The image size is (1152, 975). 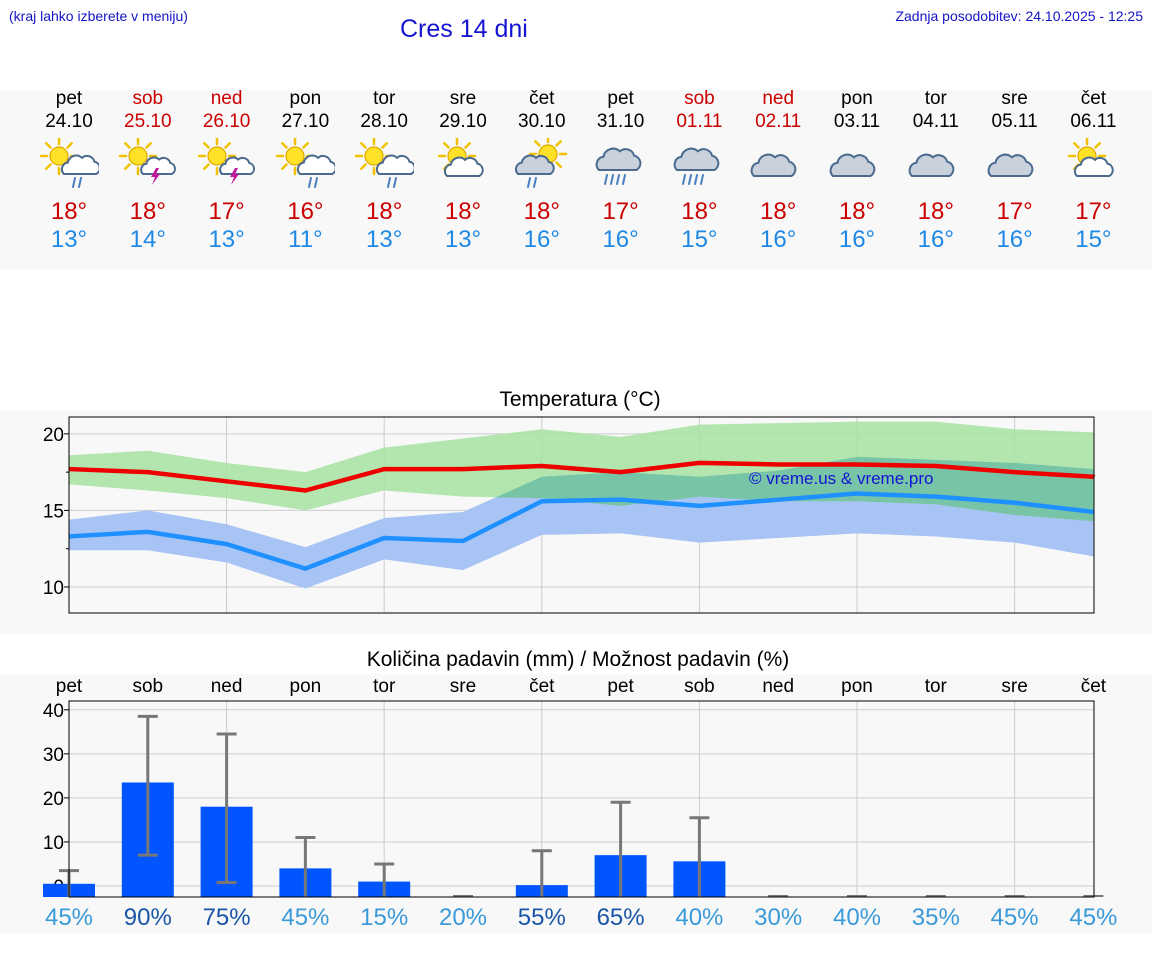 I want to click on day-date: 24.10, so click(x=69, y=121).